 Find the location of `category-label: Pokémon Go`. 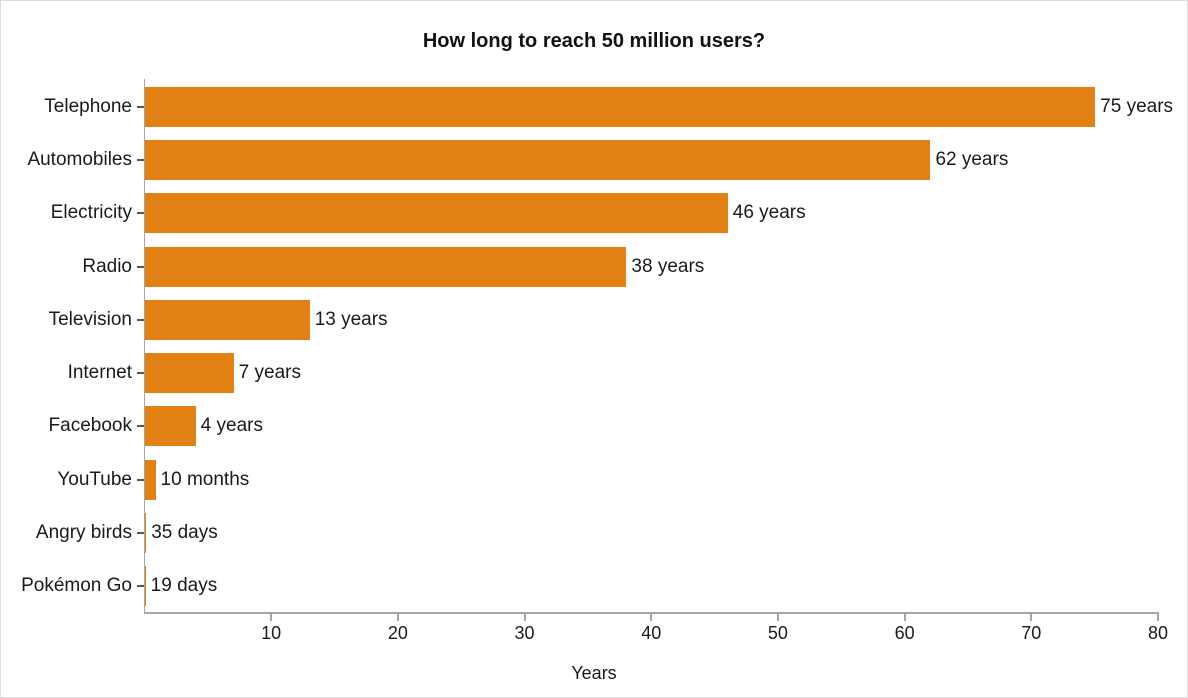

category-label: Pokémon Go is located at coordinates (76, 585).